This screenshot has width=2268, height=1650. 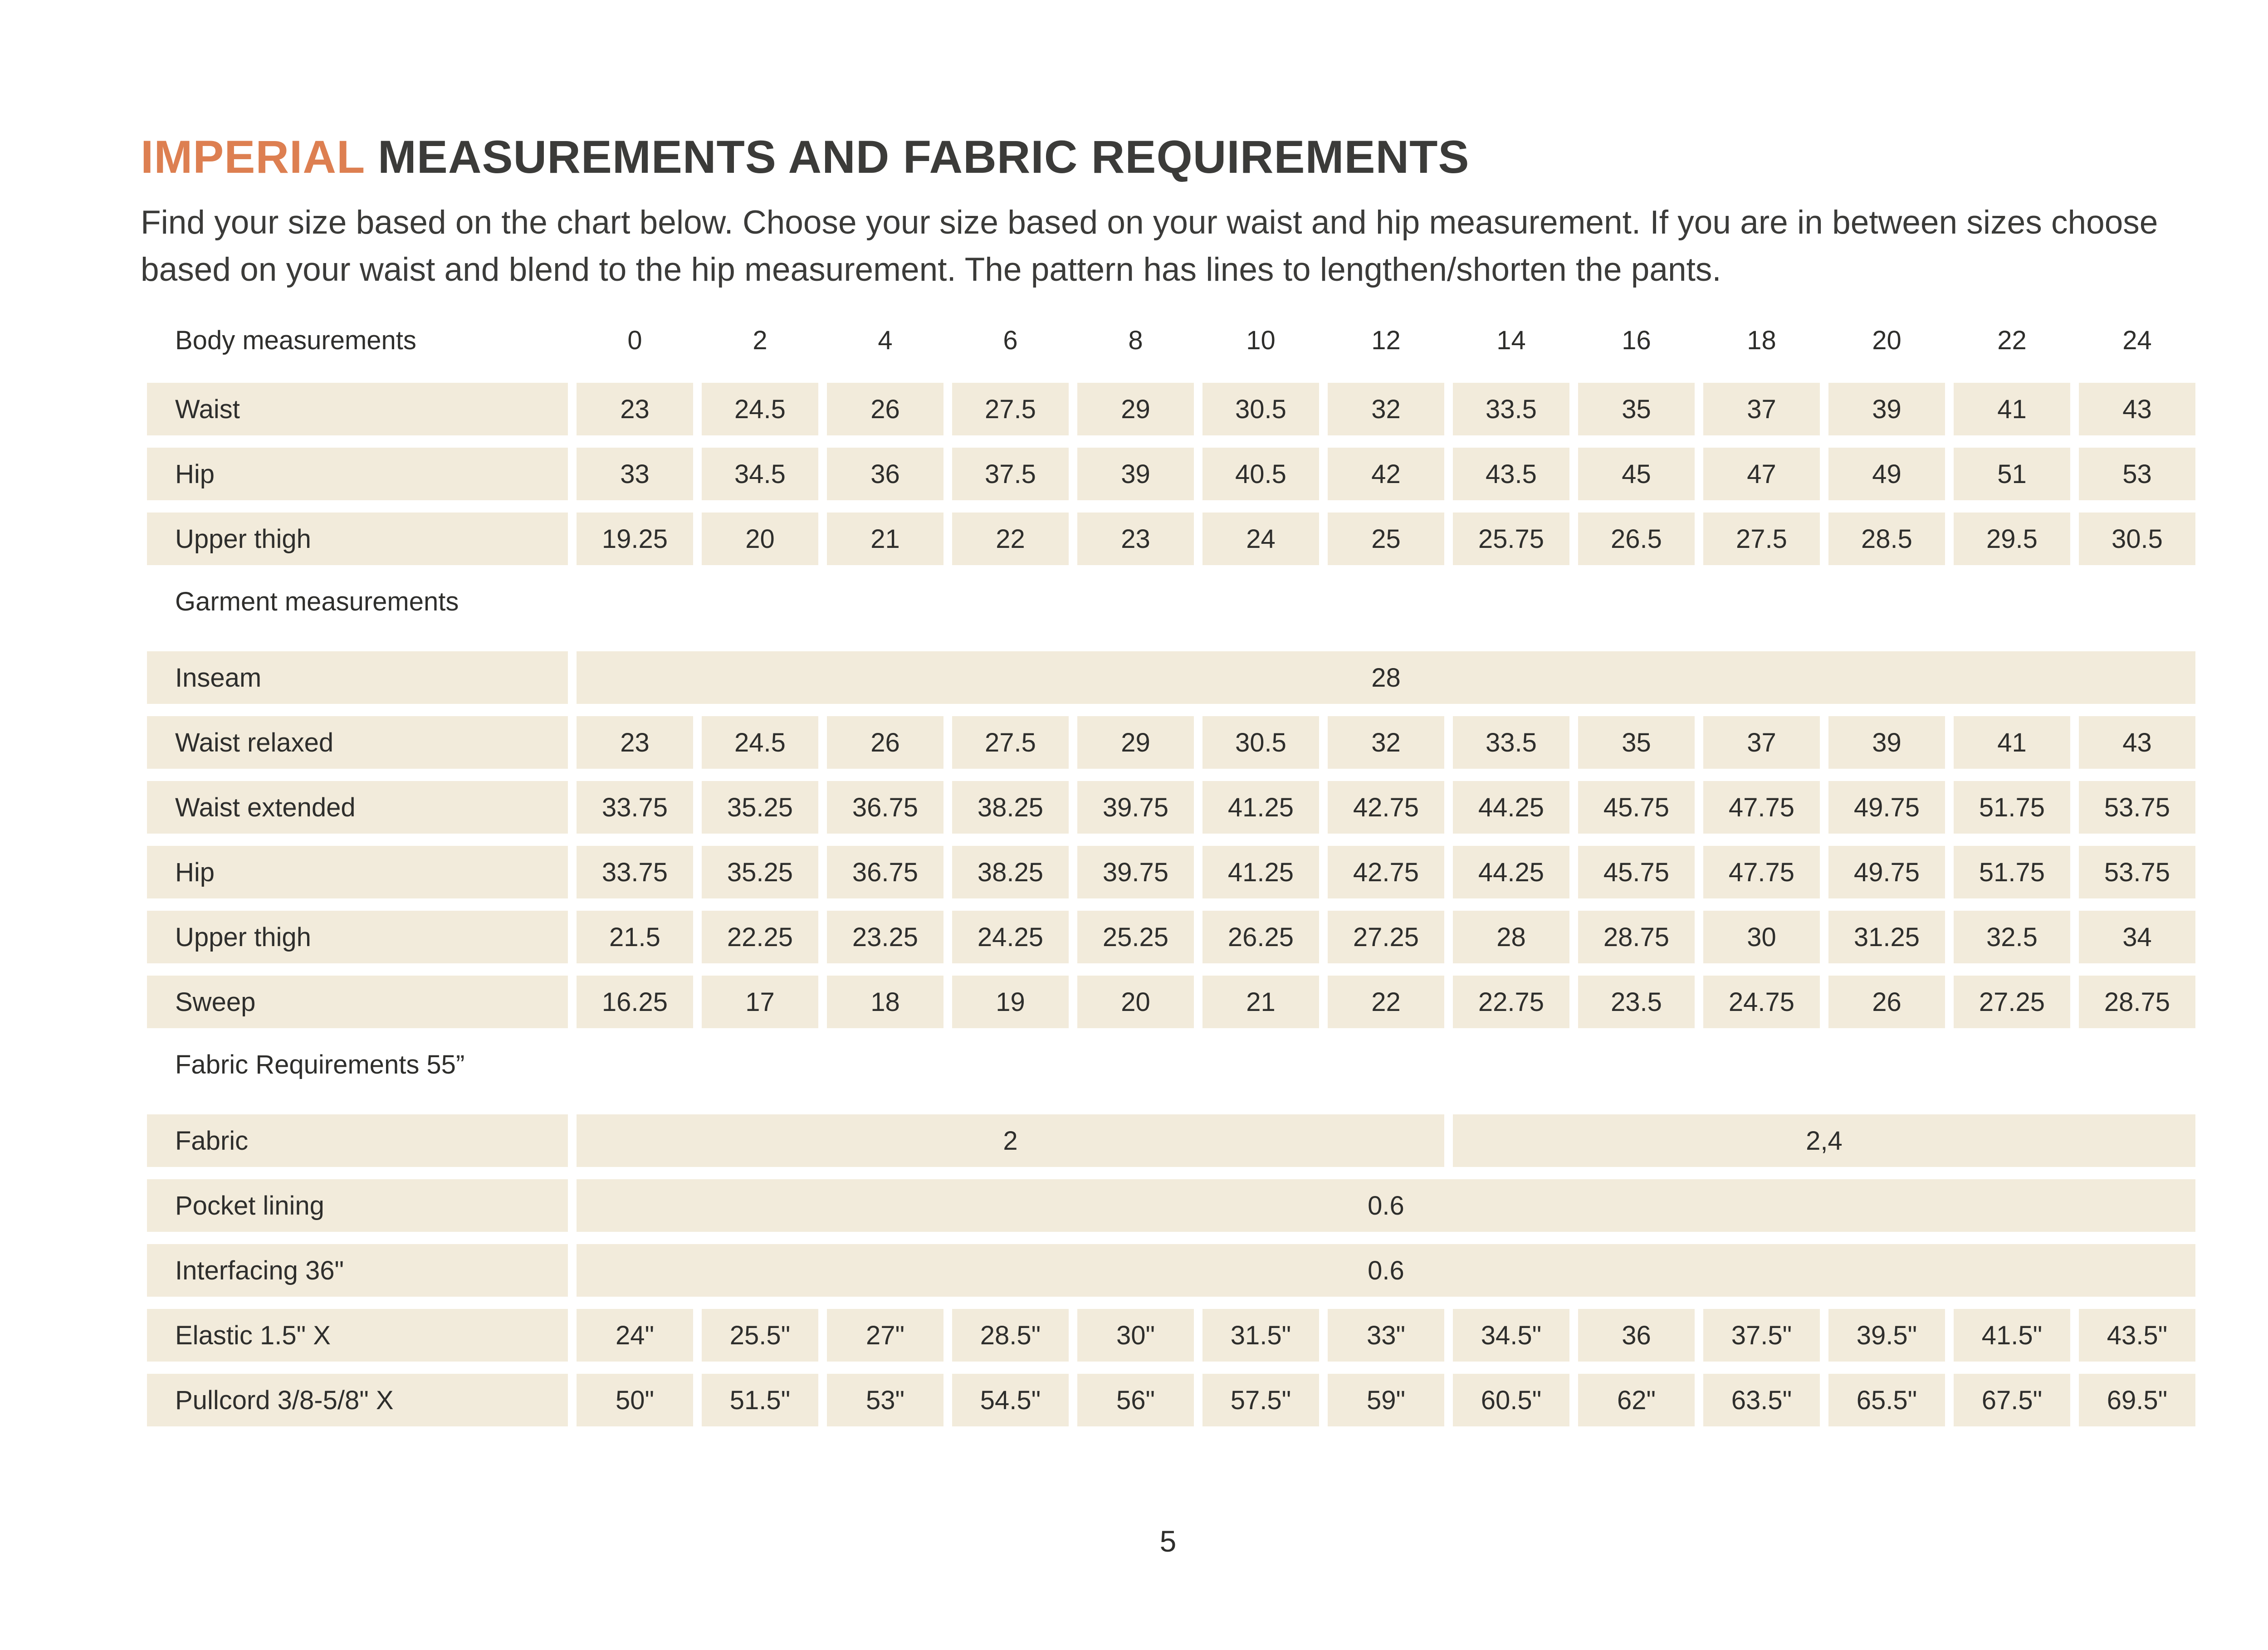 What do you see at coordinates (1386, 1003) in the screenshot?
I see `table-cell: 22` at bounding box center [1386, 1003].